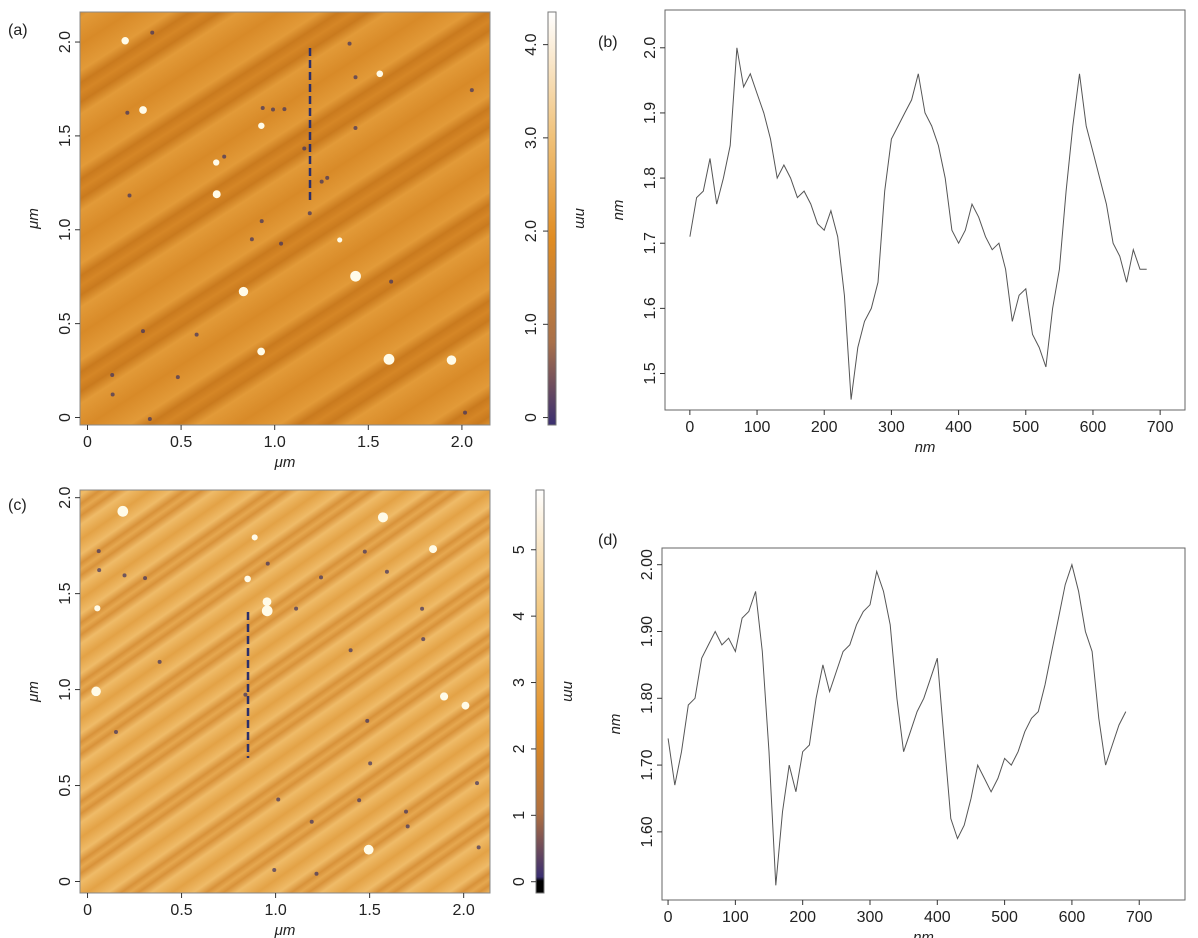 The height and width of the screenshot is (938, 1198). I want to click on colorbar-tick-label: 1.0, so click(531, 324).